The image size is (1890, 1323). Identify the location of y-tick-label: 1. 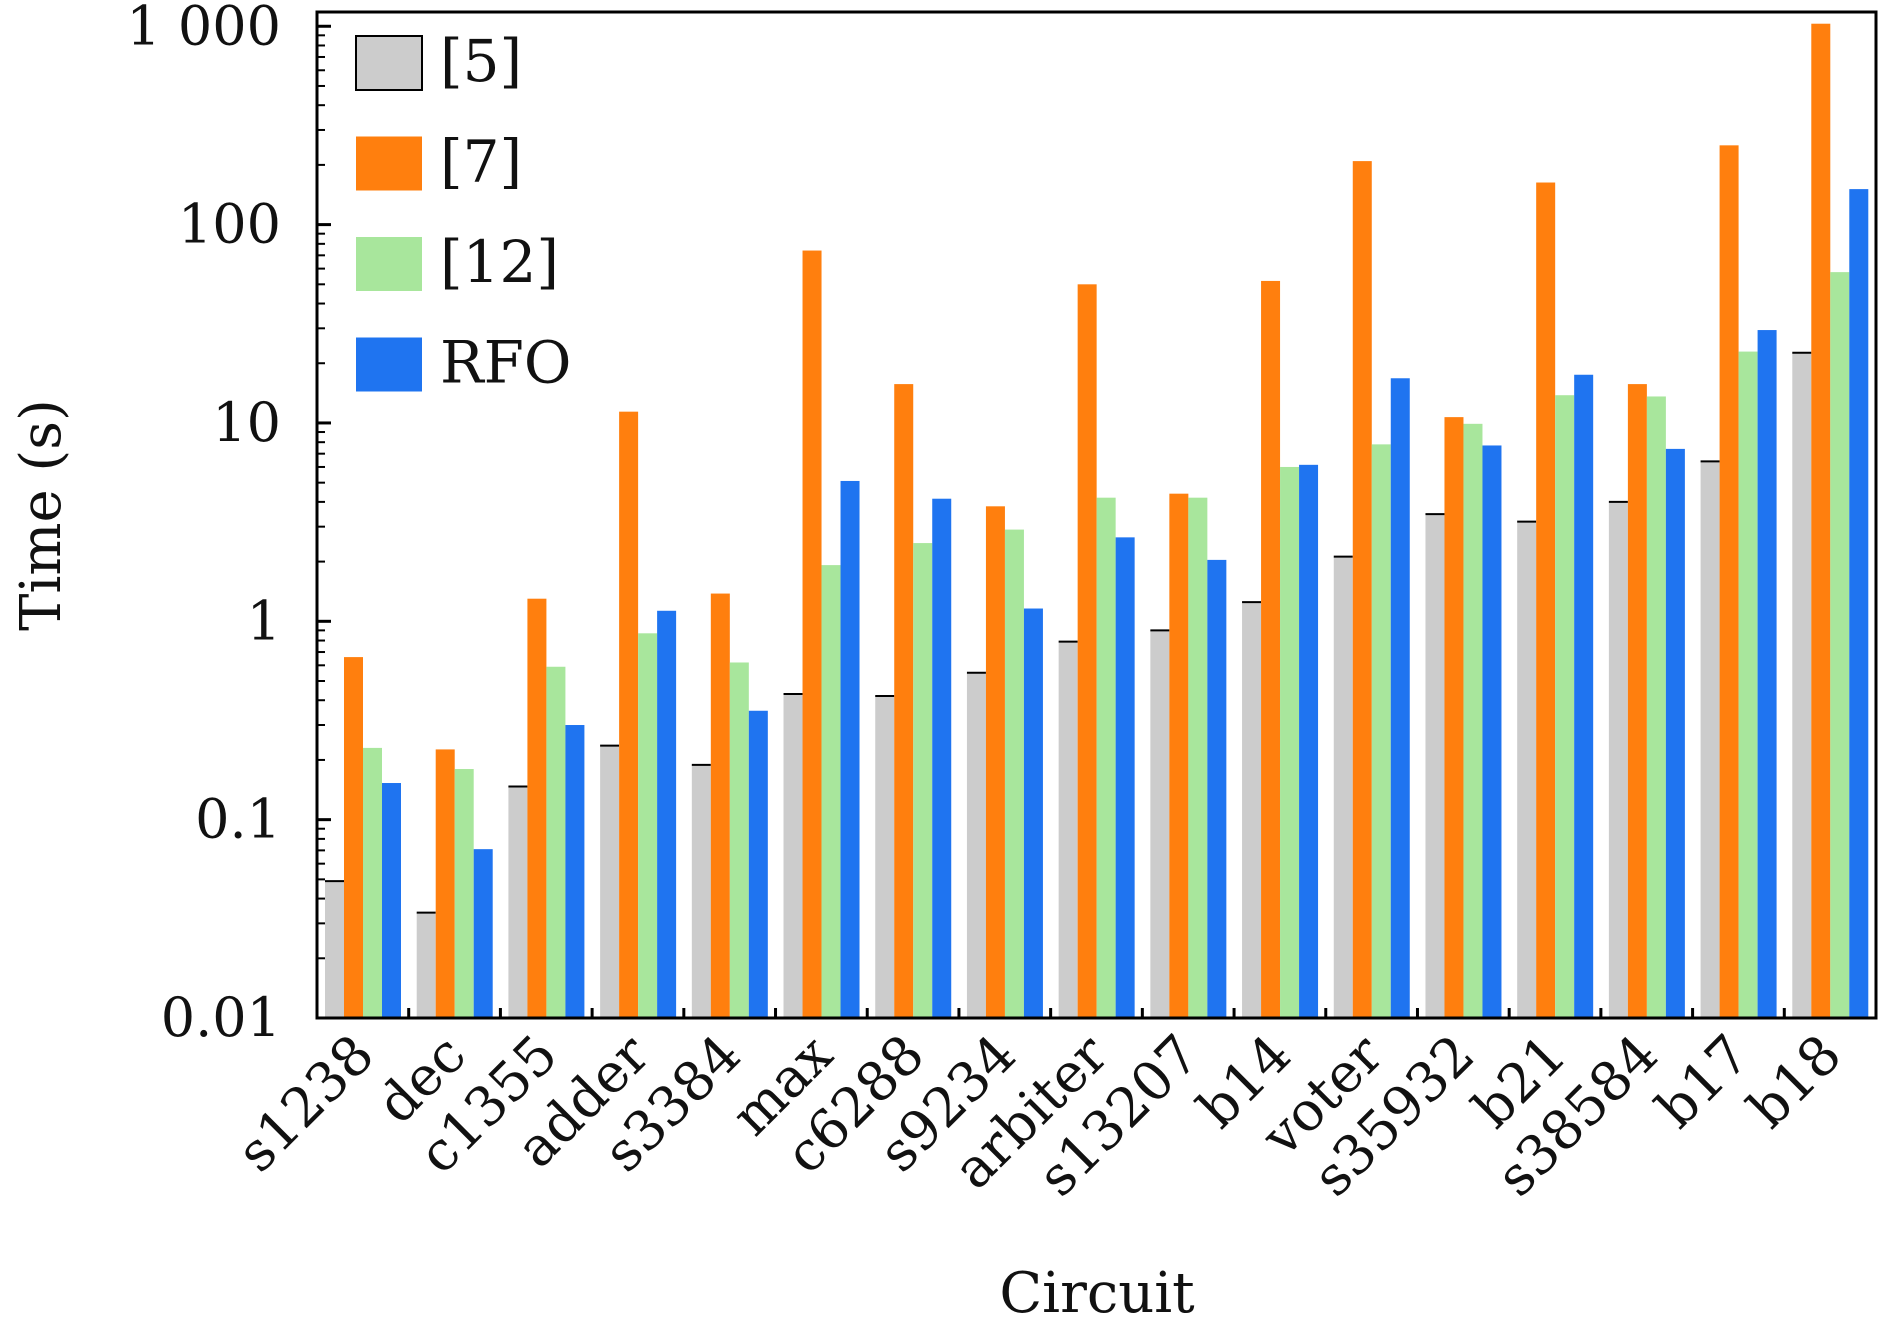
(264, 620).